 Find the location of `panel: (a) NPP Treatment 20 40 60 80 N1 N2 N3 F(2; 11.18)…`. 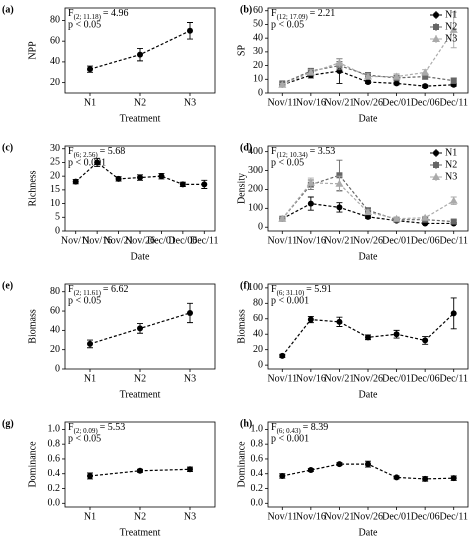

panel: (a) NPP Treatment 20 40 60 80 N1 N2 N3 F(2; 11.18)… is located at coordinates (109, 64).